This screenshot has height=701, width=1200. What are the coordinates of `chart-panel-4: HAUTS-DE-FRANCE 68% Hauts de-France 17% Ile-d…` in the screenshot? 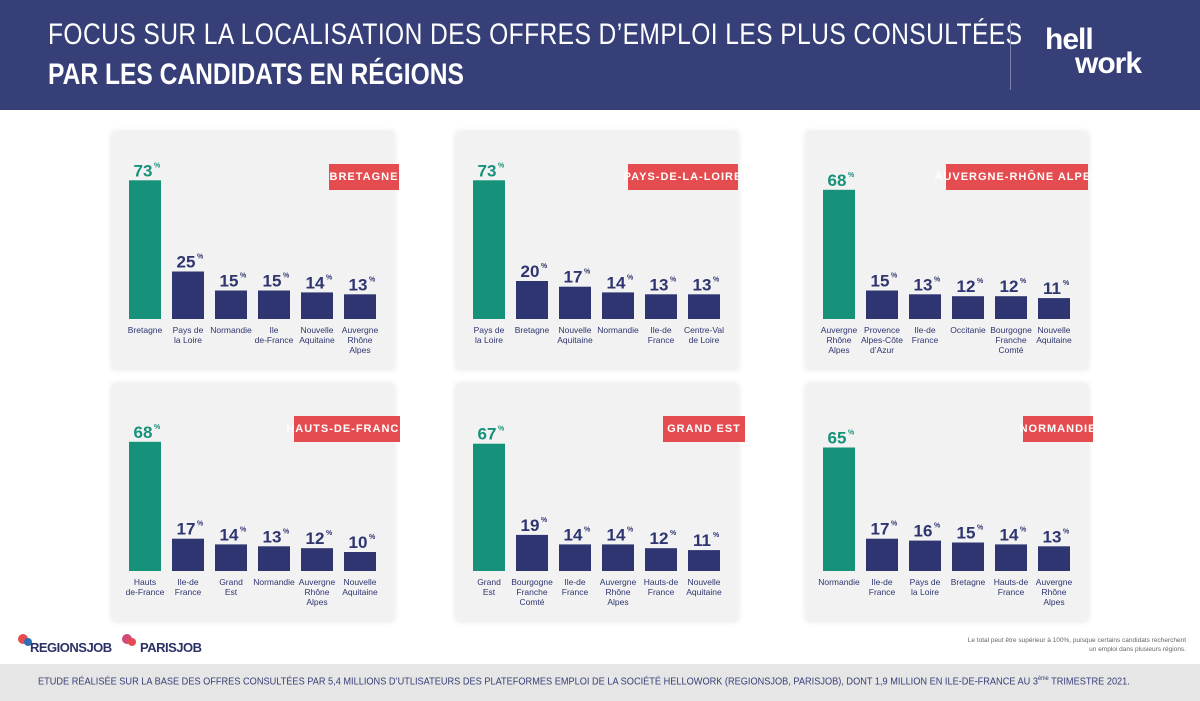 It's located at (259, 502).